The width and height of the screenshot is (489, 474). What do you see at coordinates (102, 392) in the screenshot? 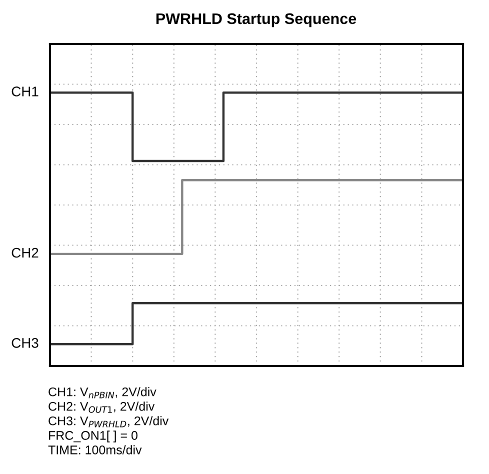
I see `text: CH1: V$_{nPBIN}$, 2V/div` at bounding box center [102, 392].